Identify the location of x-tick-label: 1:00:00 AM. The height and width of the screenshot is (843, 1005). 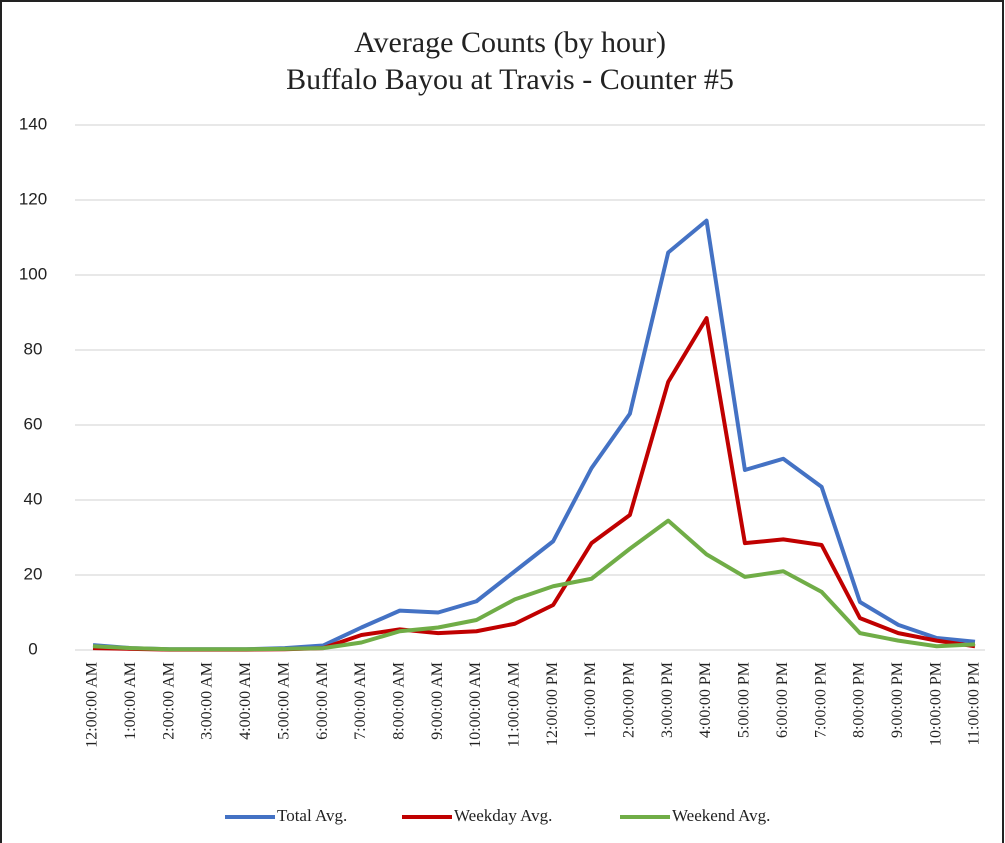
(130, 701).